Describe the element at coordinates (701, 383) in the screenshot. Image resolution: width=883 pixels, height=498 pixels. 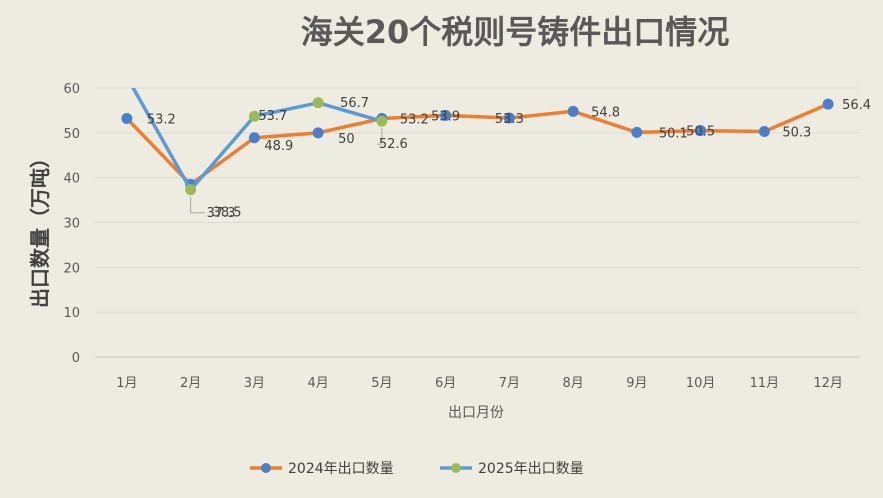
I see `x-tick-label: 10月` at that location.